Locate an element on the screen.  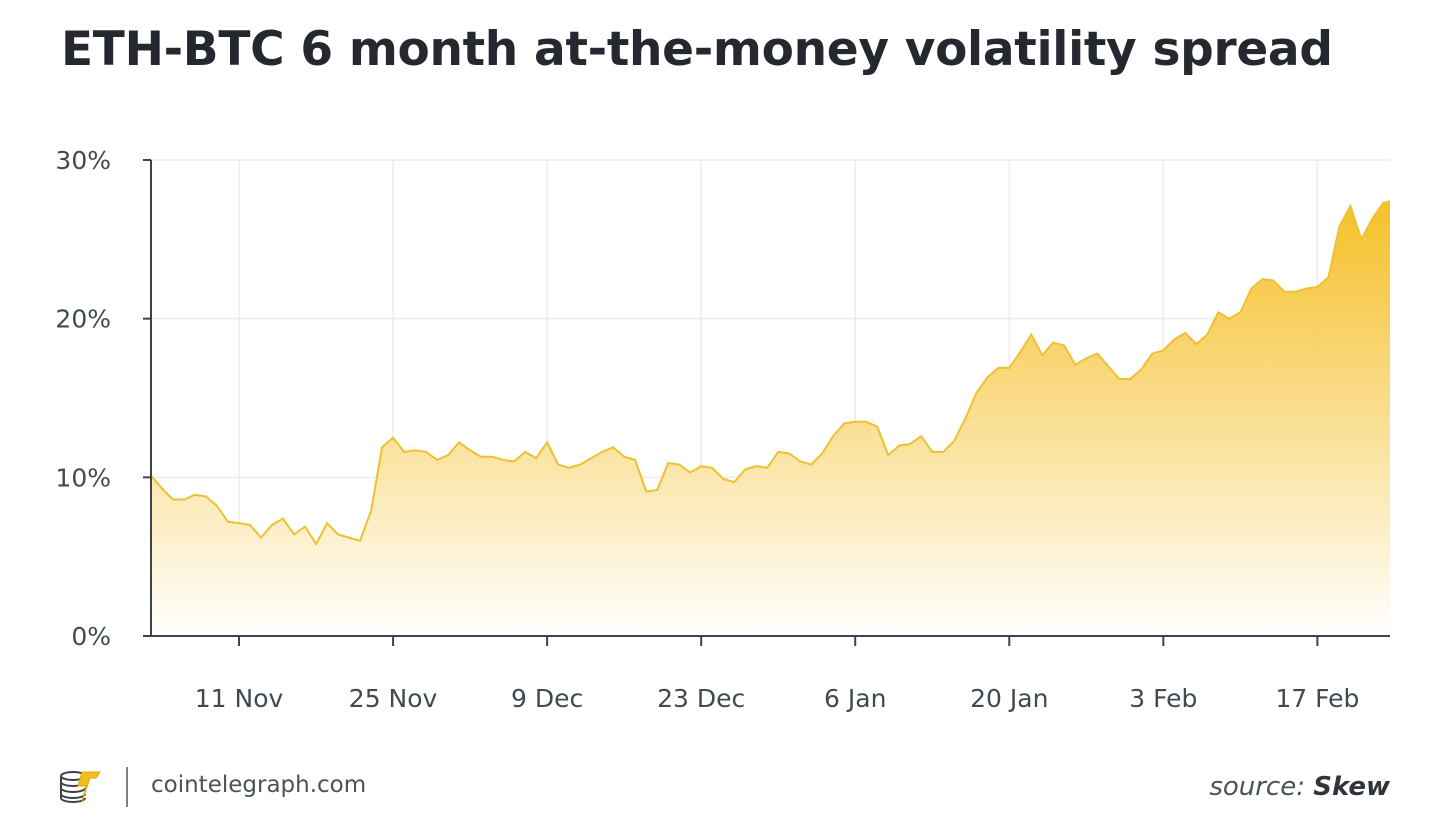
x-tick-label-6: 3 Feb is located at coordinates (1163, 698).